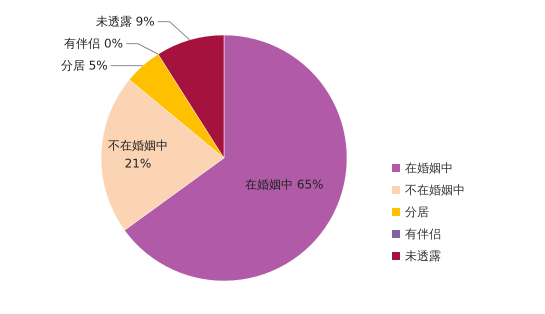 This screenshot has height=314, width=545. Describe the element at coordinates (94, 43) in the screenshot. I see `category-label: 有伴侣 0%` at that location.